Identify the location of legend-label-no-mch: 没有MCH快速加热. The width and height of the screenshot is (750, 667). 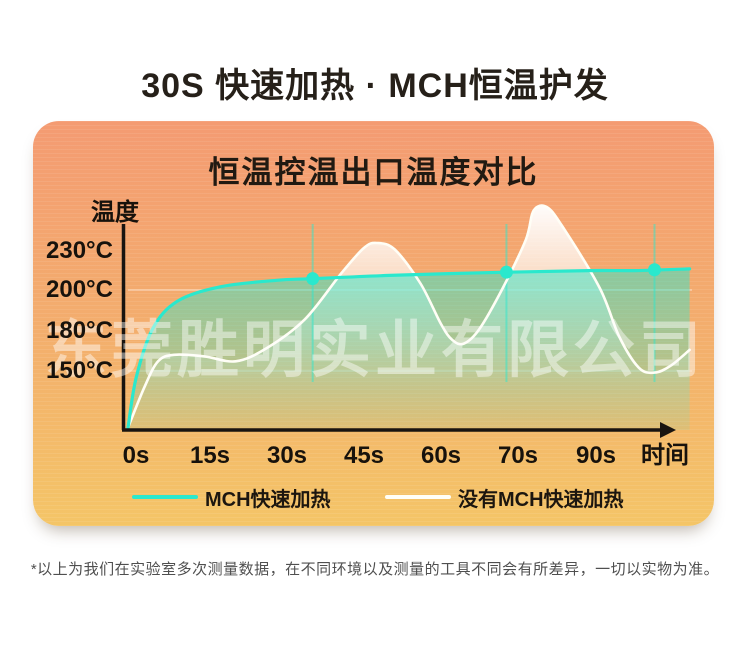
(541, 500).